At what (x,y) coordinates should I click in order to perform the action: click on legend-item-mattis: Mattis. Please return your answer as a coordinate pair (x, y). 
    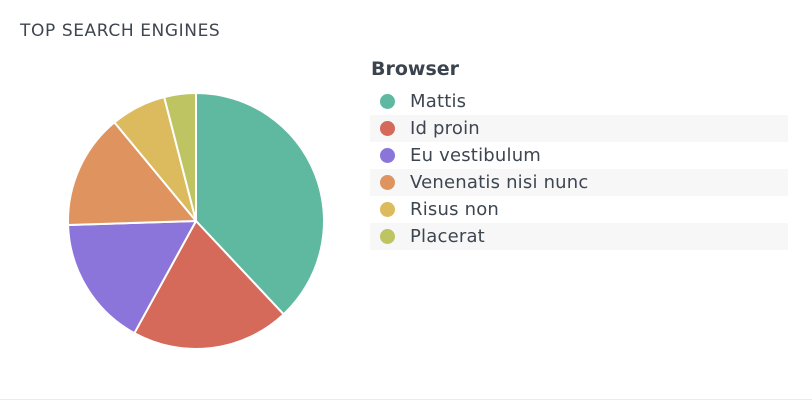
    Looking at the image, I should click on (579, 101).